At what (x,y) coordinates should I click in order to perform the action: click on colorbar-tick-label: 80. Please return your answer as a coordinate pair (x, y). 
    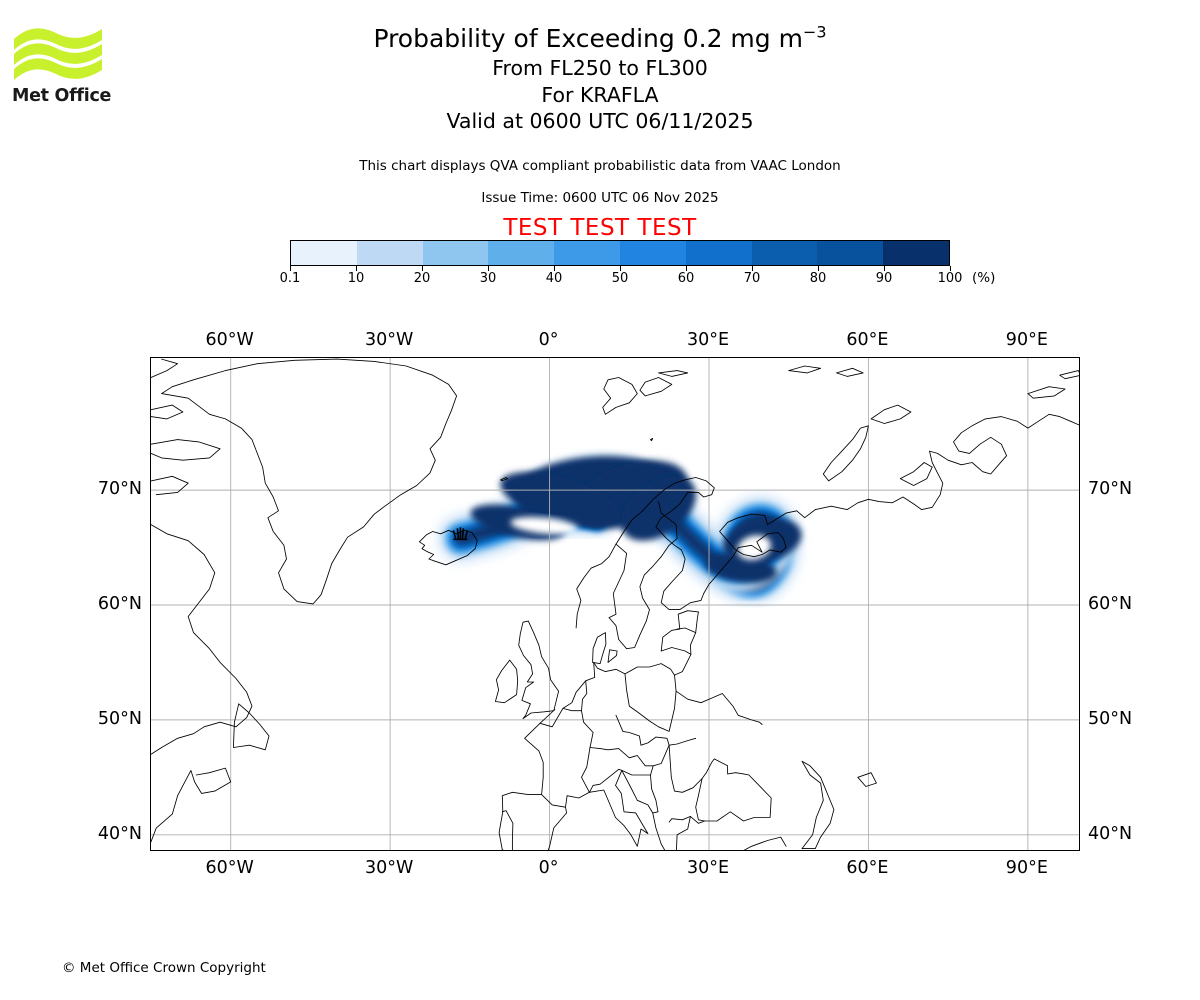
    Looking at the image, I should click on (818, 278).